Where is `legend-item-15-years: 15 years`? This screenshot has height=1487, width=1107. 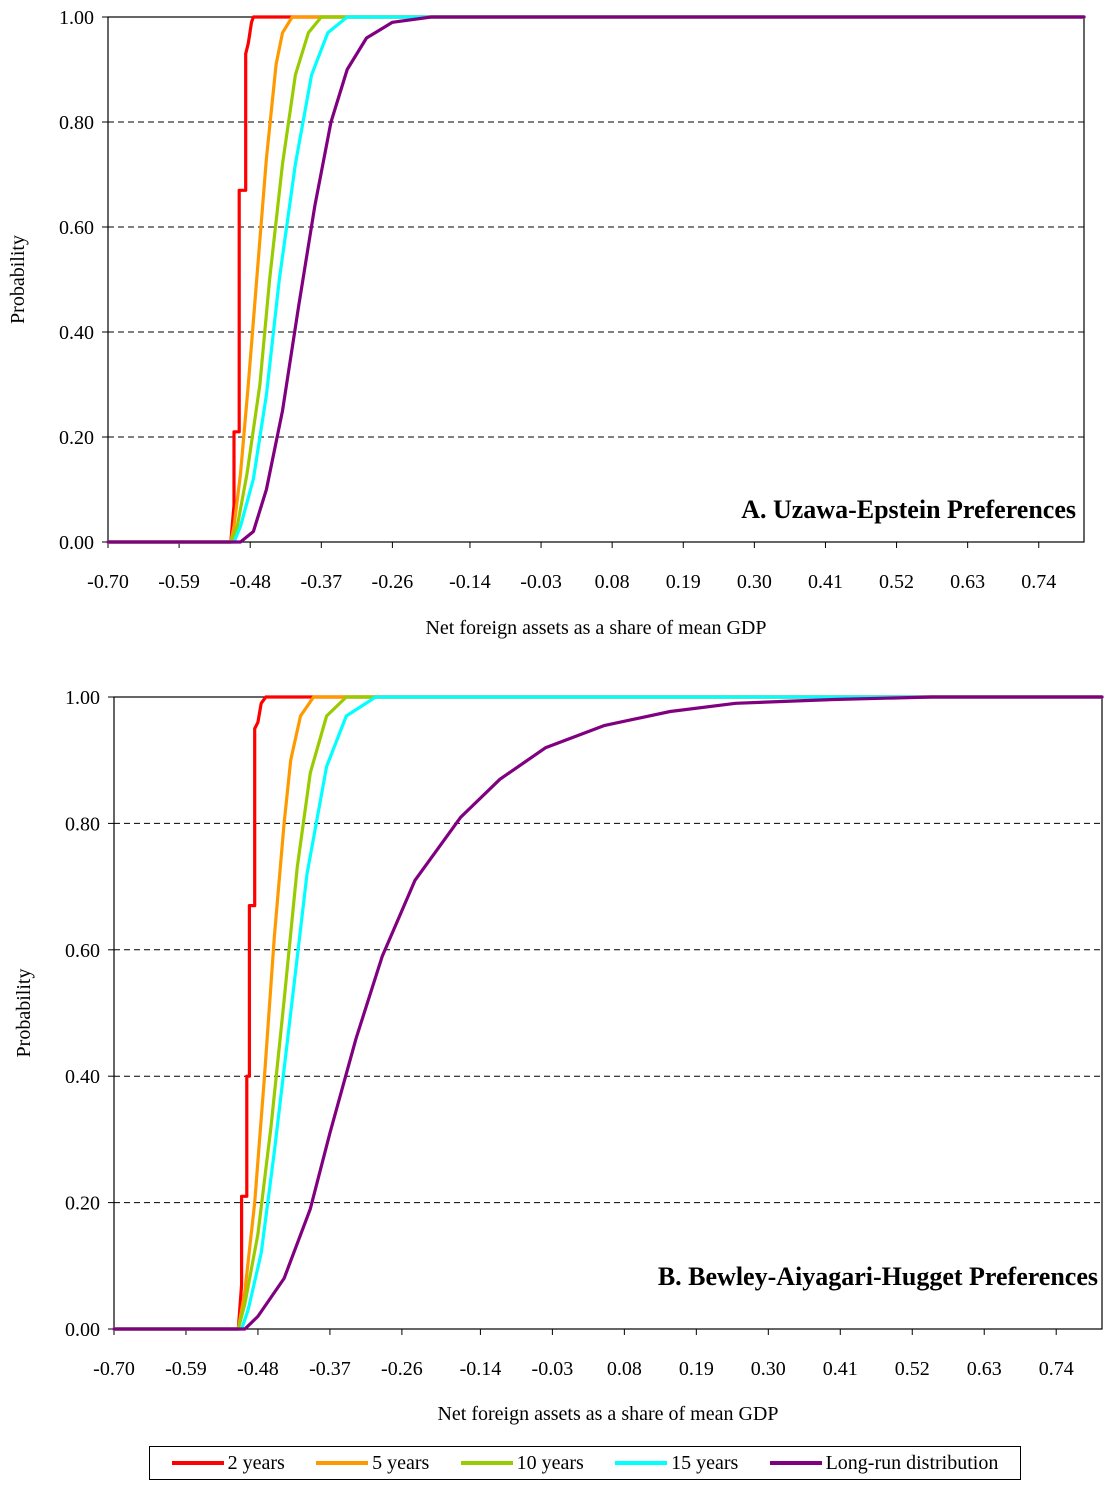
legend-item-15-years: 15 years is located at coordinates (676, 1463).